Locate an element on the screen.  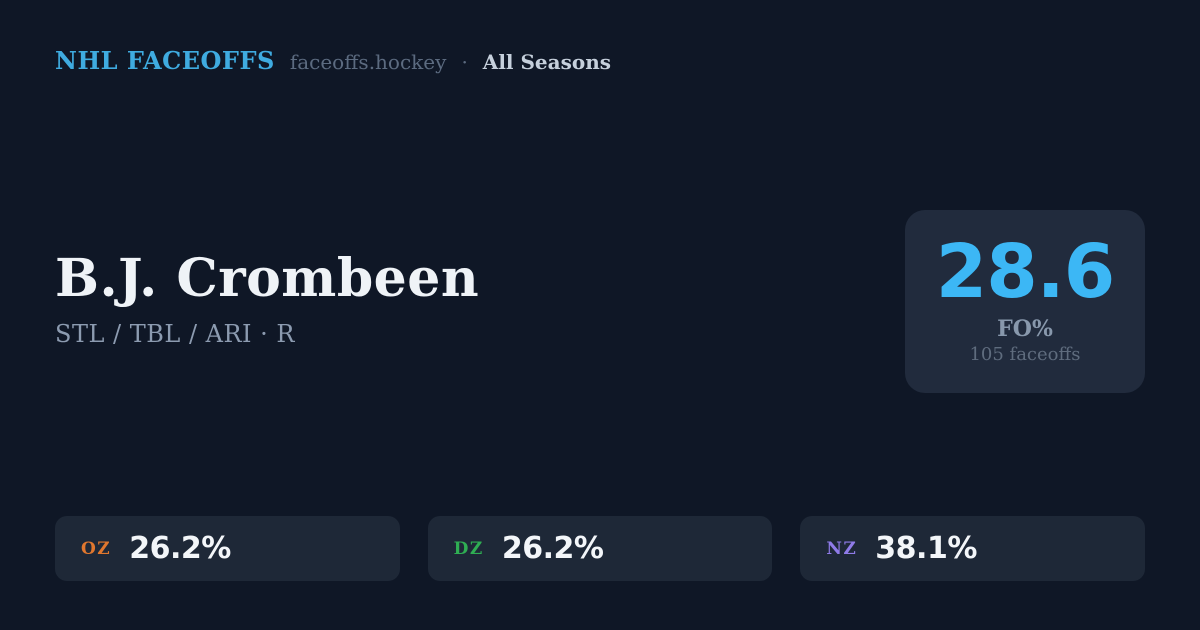
offensive-zone-label: OZ is located at coordinates (96, 548).